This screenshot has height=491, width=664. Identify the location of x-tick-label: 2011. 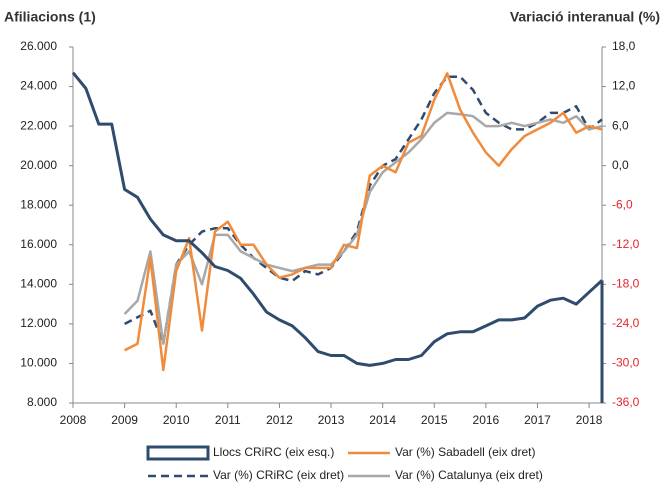
(228, 420).